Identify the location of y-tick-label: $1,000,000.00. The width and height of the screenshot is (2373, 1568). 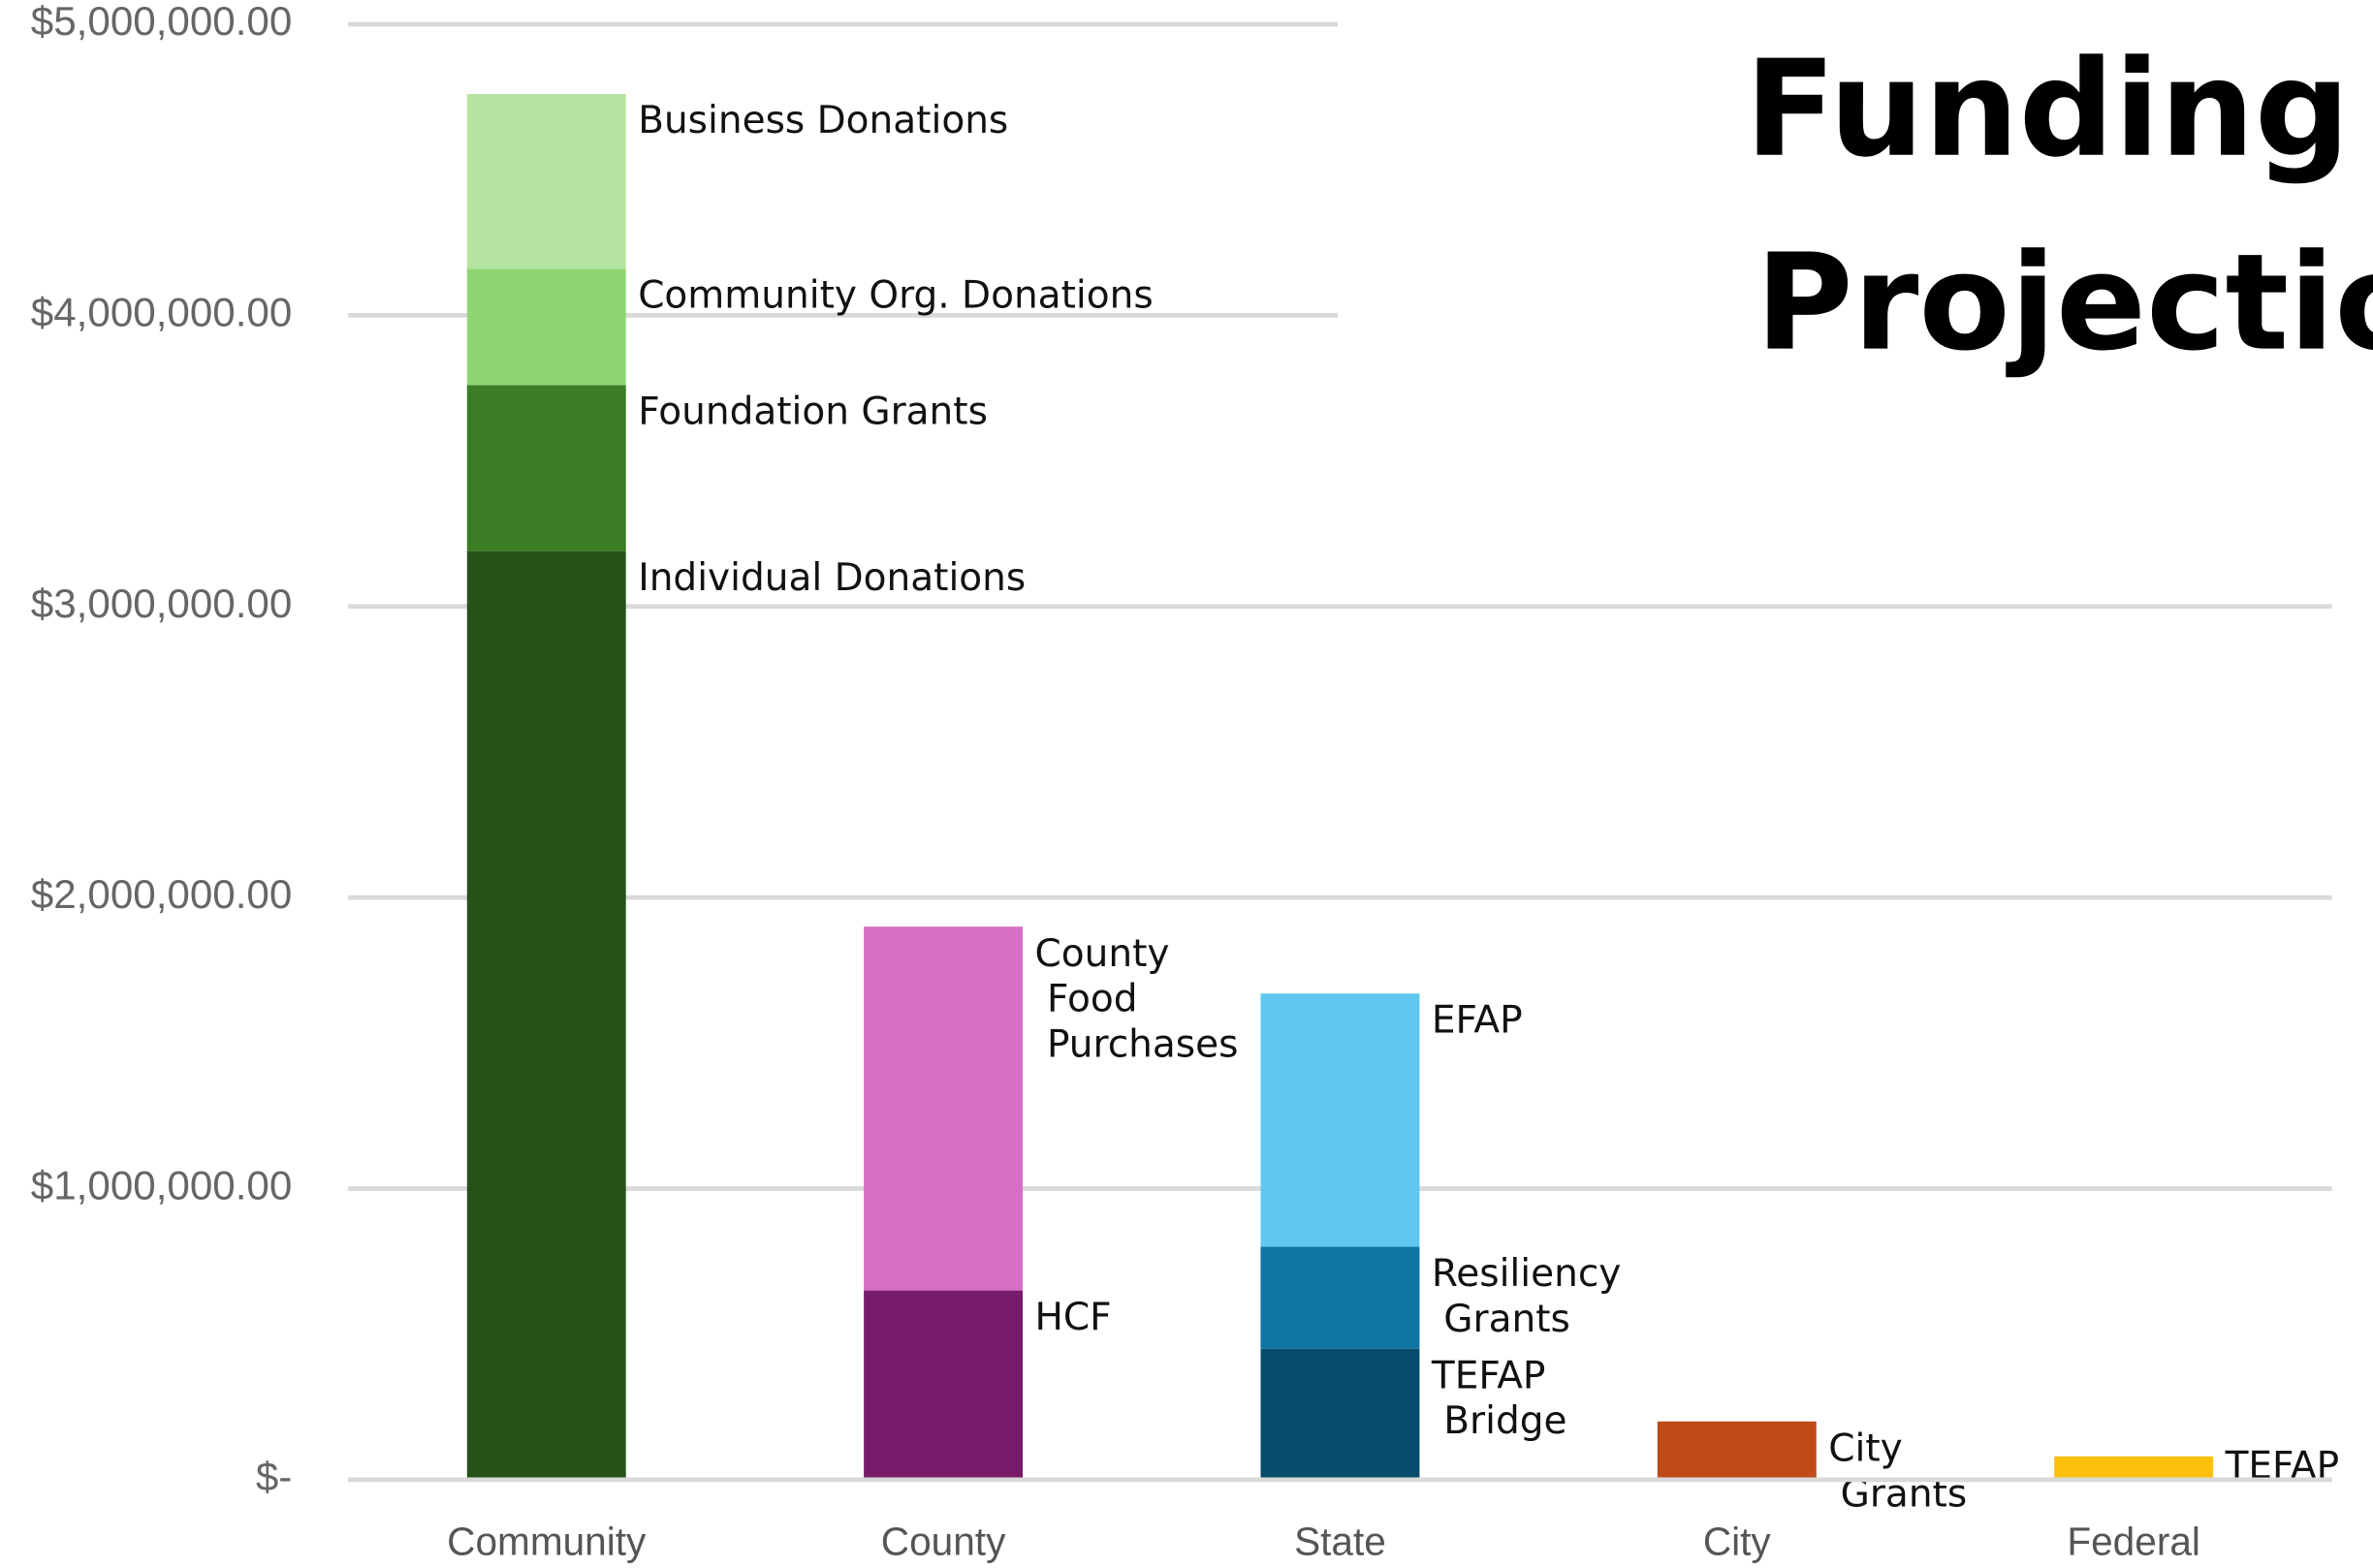
(162, 1185).